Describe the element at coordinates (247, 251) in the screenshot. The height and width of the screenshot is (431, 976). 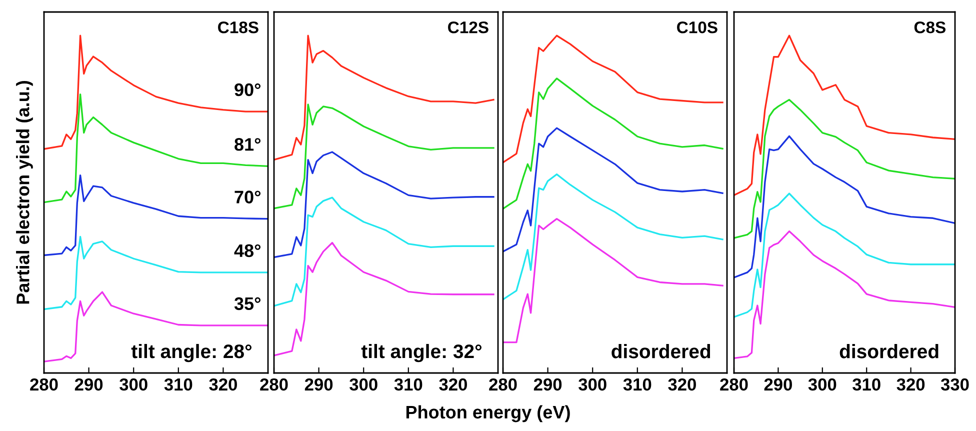
I see `series-label: 48°` at that location.